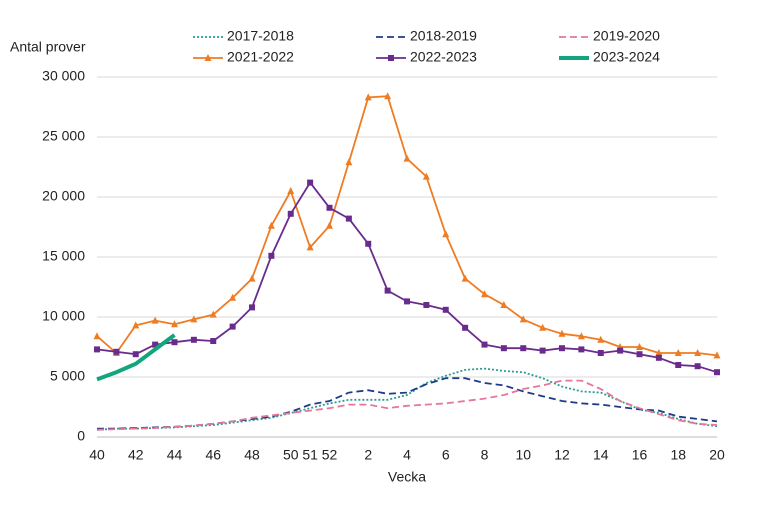  Describe the element at coordinates (626, 57) in the screenshot. I see `legend-label: 2023-2024` at that location.